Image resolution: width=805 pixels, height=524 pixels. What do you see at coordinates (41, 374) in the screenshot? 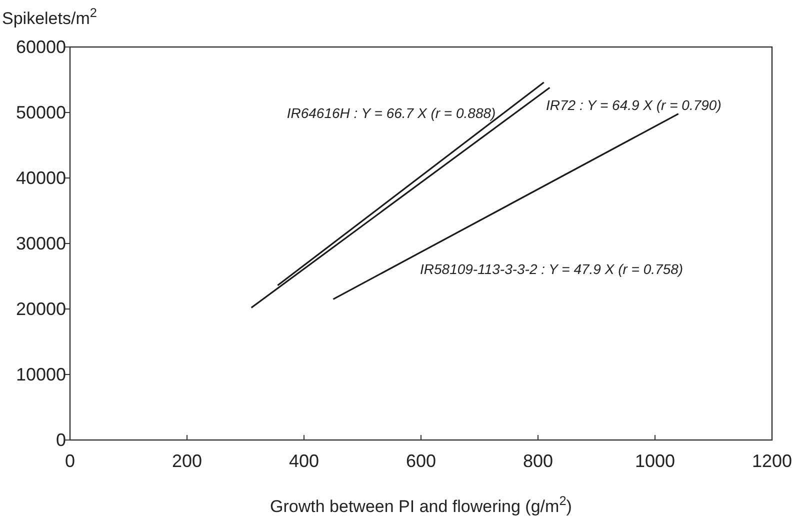
I see `y-tick-label: 10000` at bounding box center [41, 374].